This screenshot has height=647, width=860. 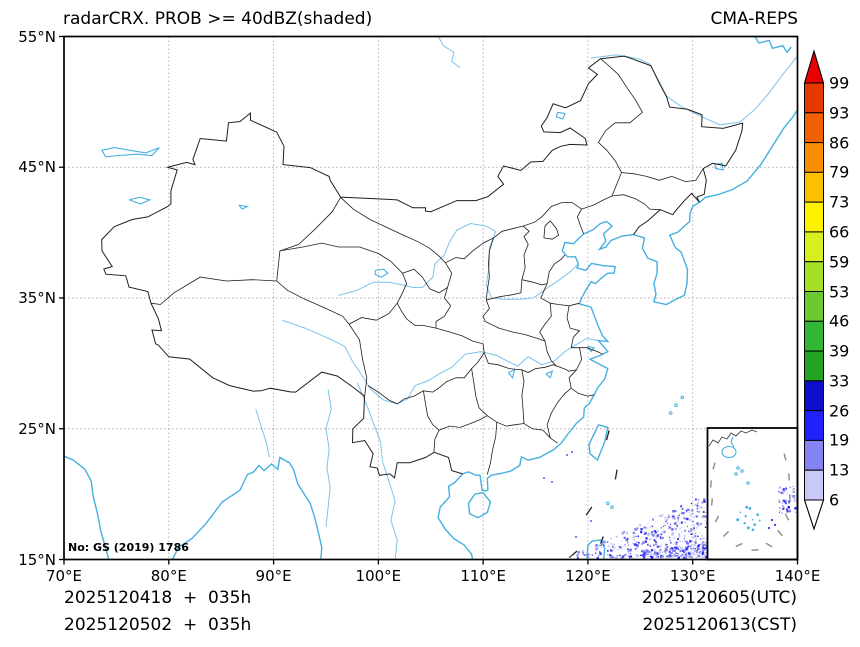 What do you see at coordinates (752, 519) in the screenshot?
I see `inset-islet-speck` at bounding box center [752, 519].